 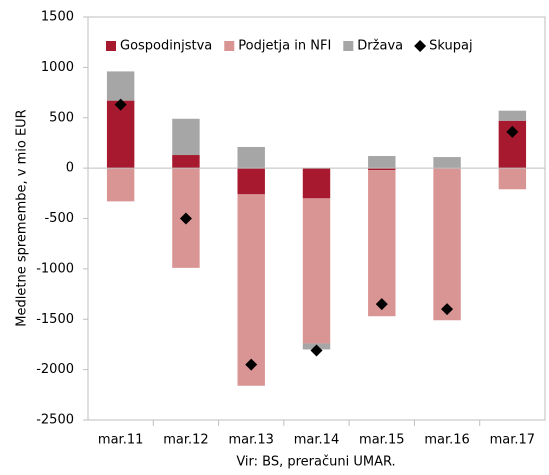 What do you see at coordinates (185, 440) in the screenshot?
I see `x-tick-label: mar.12` at bounding box center [185, 440].